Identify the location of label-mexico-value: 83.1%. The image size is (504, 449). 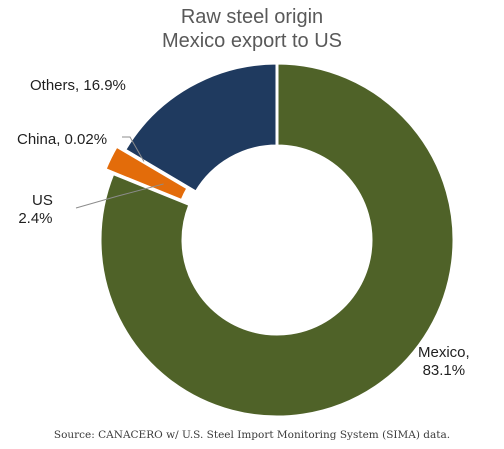
(444, 370).